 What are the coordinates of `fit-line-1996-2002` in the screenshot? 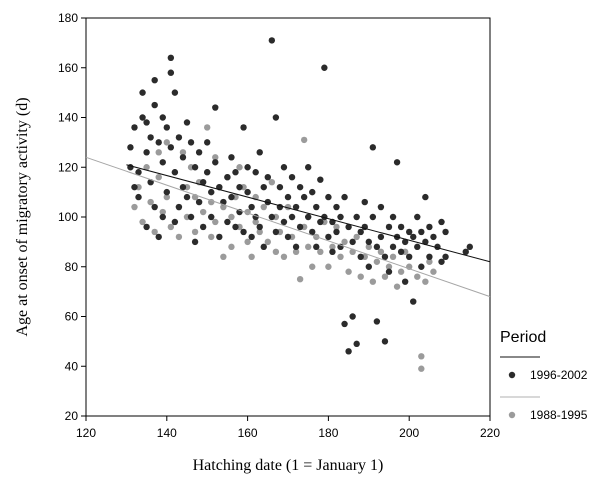 It's located at (308, 213).